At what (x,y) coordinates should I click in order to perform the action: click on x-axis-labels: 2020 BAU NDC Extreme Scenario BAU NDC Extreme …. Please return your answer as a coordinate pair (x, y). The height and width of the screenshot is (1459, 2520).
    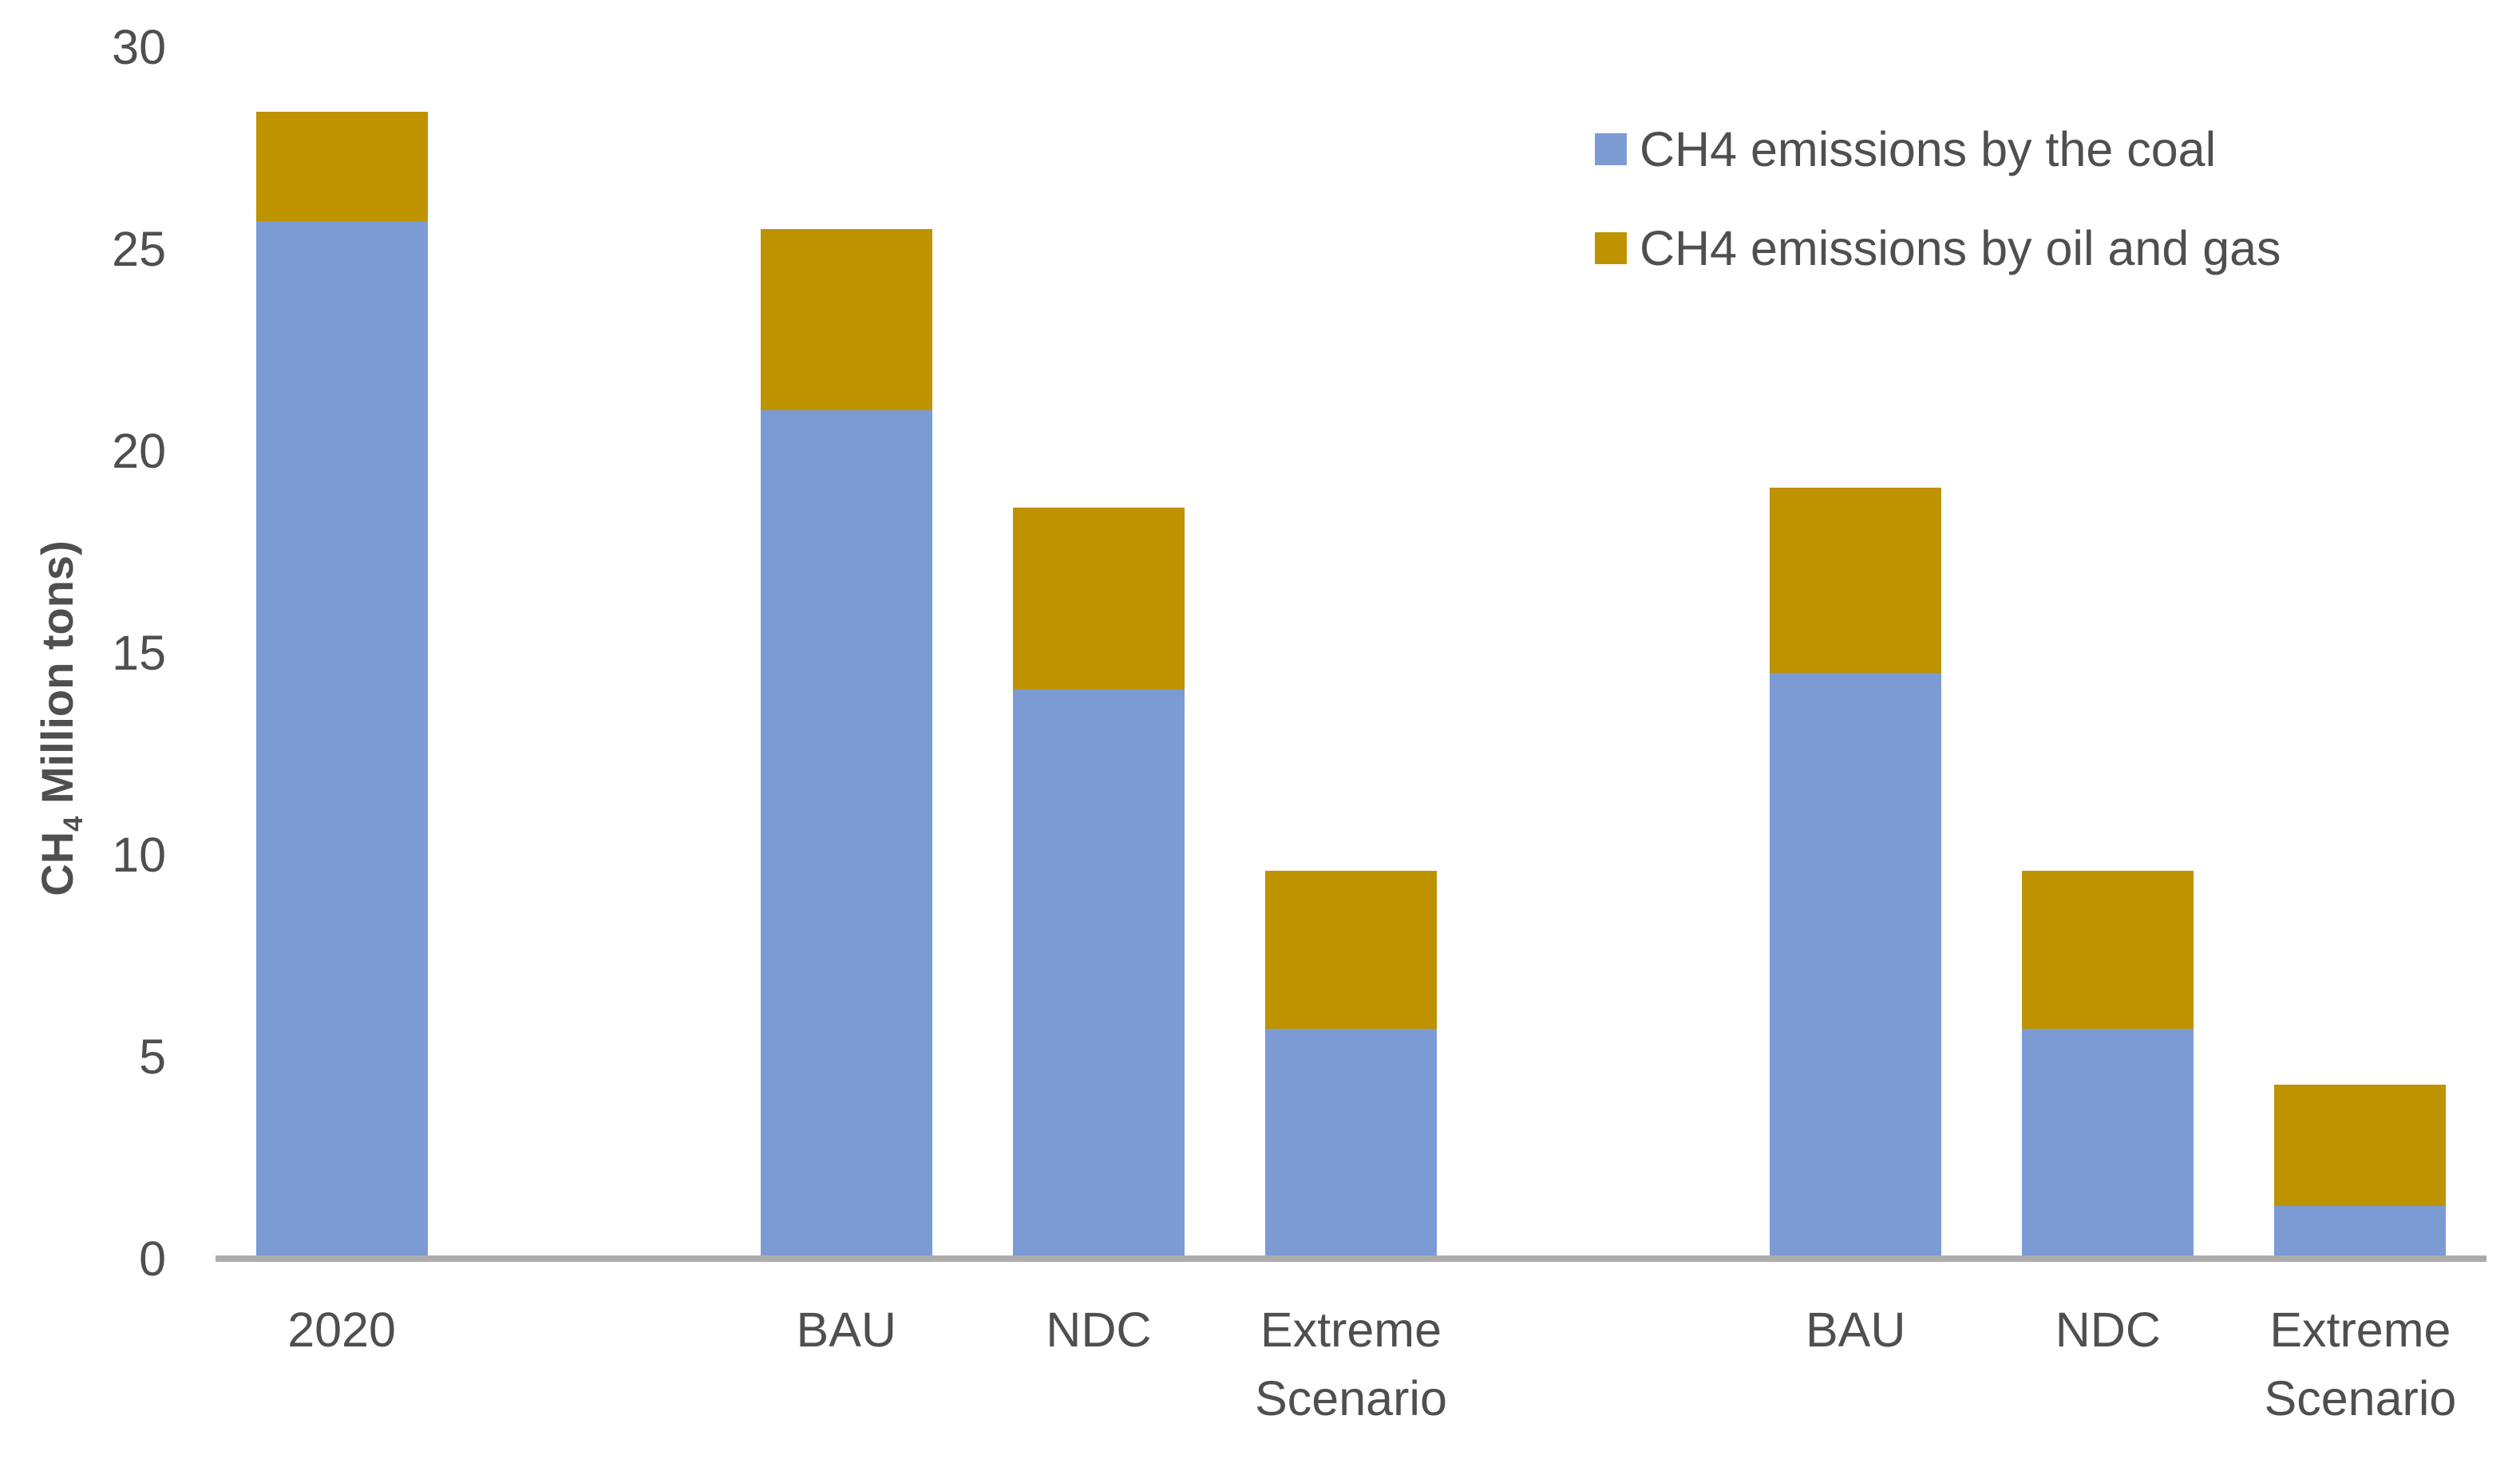
    Looking at the image, I should click on (1351, 1364).